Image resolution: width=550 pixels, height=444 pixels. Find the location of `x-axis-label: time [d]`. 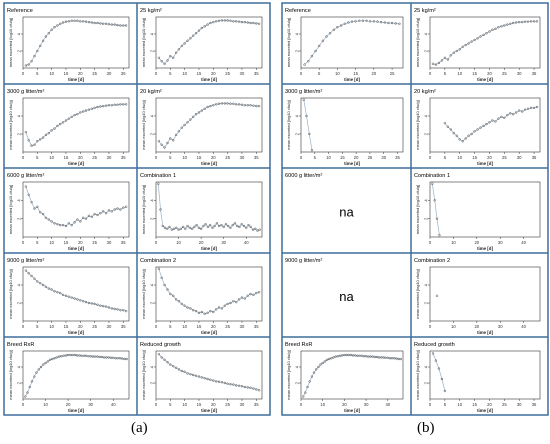

x-axis-label: time [d] is located at coordinates (209, 410).